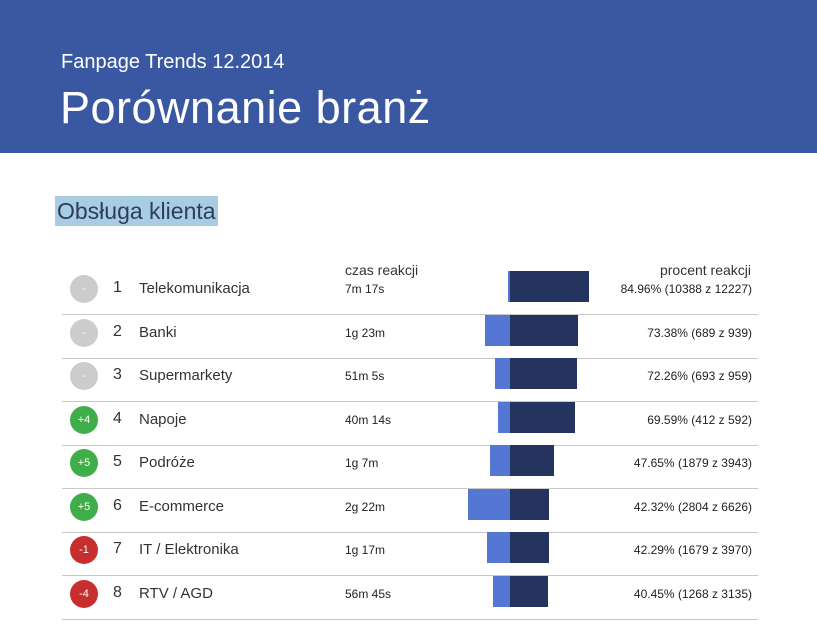 This screenshot has width=817, height=627. Describe the element at coordinates (410, 380) in the screenshot. I see `table-row: -3 Supermarkety 51m 5s 72.26% (693 z 959)` at that location.